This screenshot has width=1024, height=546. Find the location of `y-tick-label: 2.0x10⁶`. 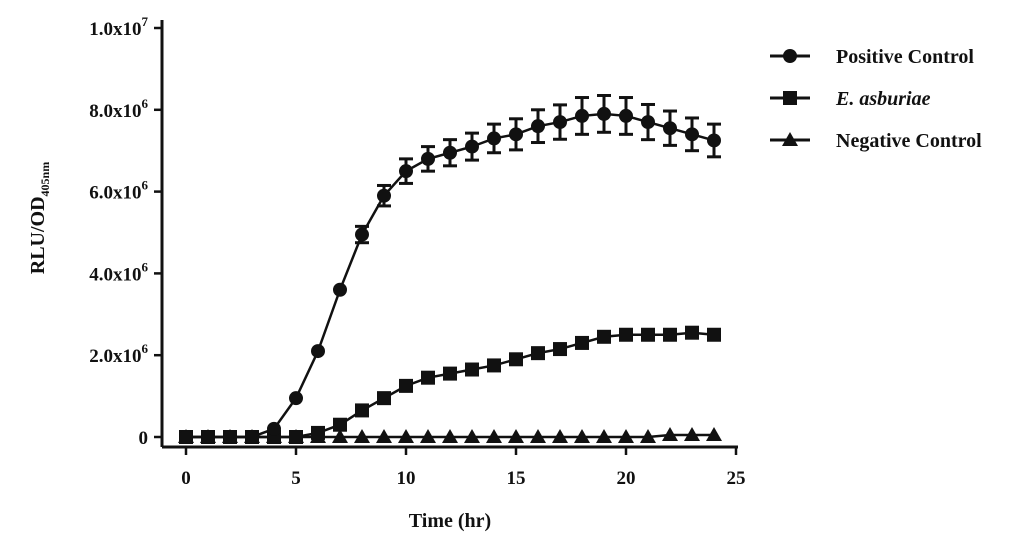

y-tick-label: 2.0x10⁶ is located at coordinates (118, 354).